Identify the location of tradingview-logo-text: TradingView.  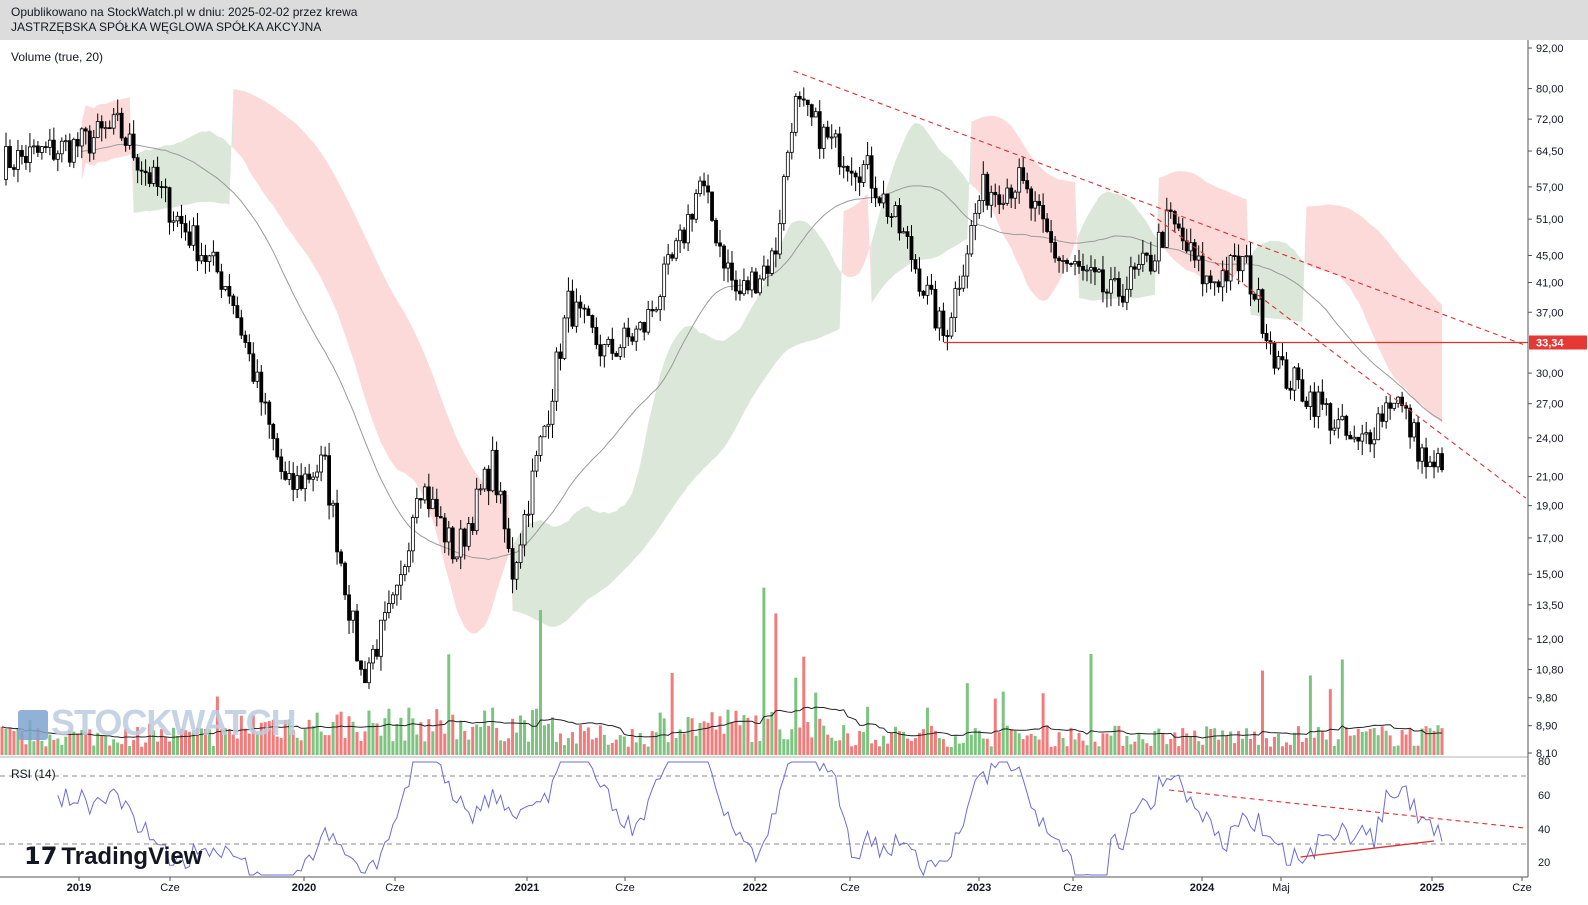
(132, 856).